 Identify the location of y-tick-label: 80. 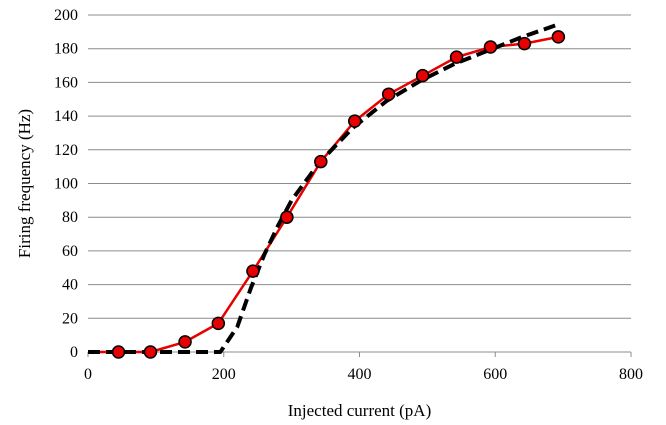
(70, 217).